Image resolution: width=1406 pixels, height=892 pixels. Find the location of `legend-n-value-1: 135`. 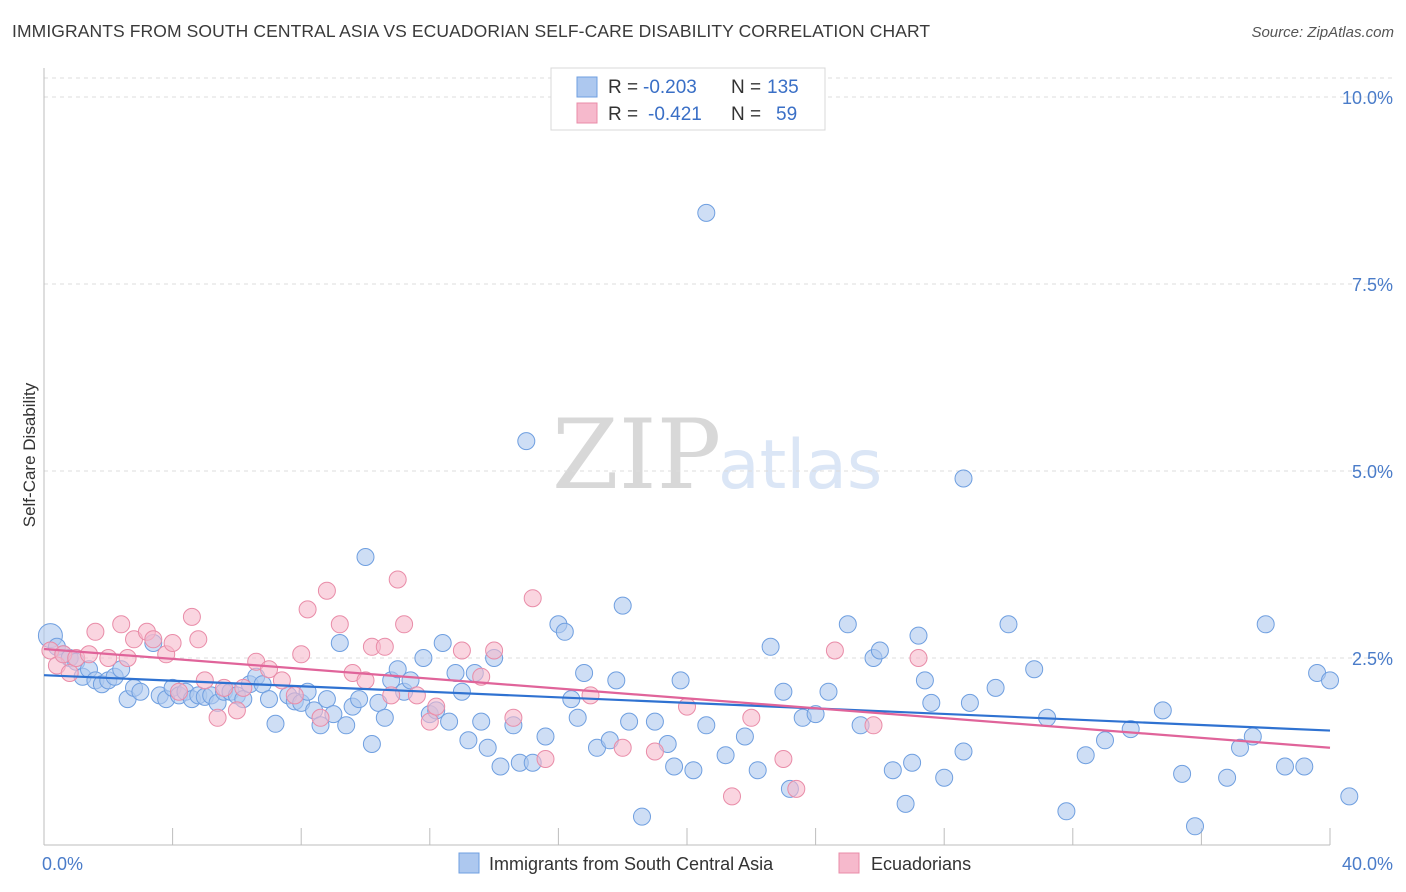

legend-n-value-1: 135 is located at coordinates (783, 87).